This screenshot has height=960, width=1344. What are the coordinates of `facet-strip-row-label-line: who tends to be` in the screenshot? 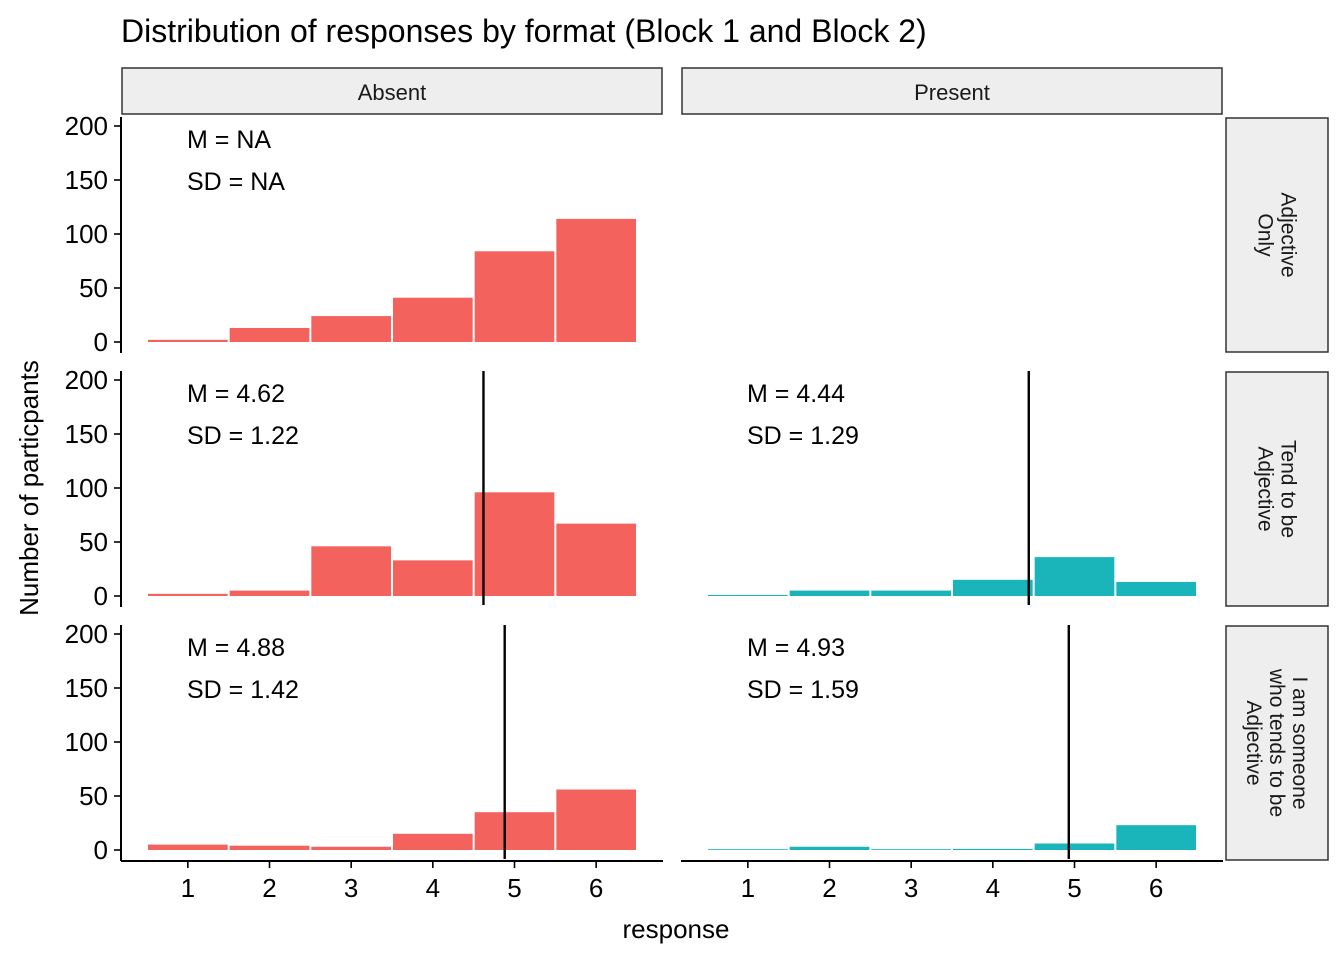 It's located at (1276, 742).